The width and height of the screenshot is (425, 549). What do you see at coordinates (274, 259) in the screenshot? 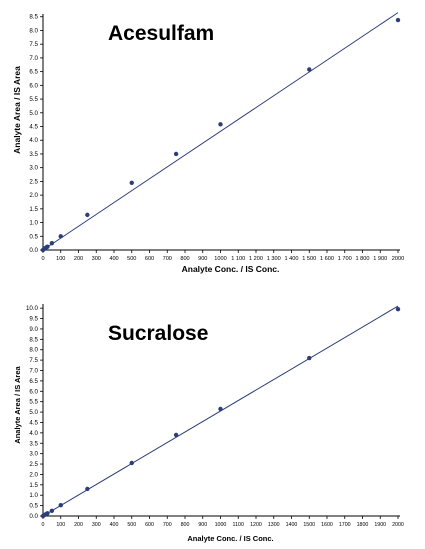
I see `x-tick-label: 1 300` at bounding box center [274, 259].